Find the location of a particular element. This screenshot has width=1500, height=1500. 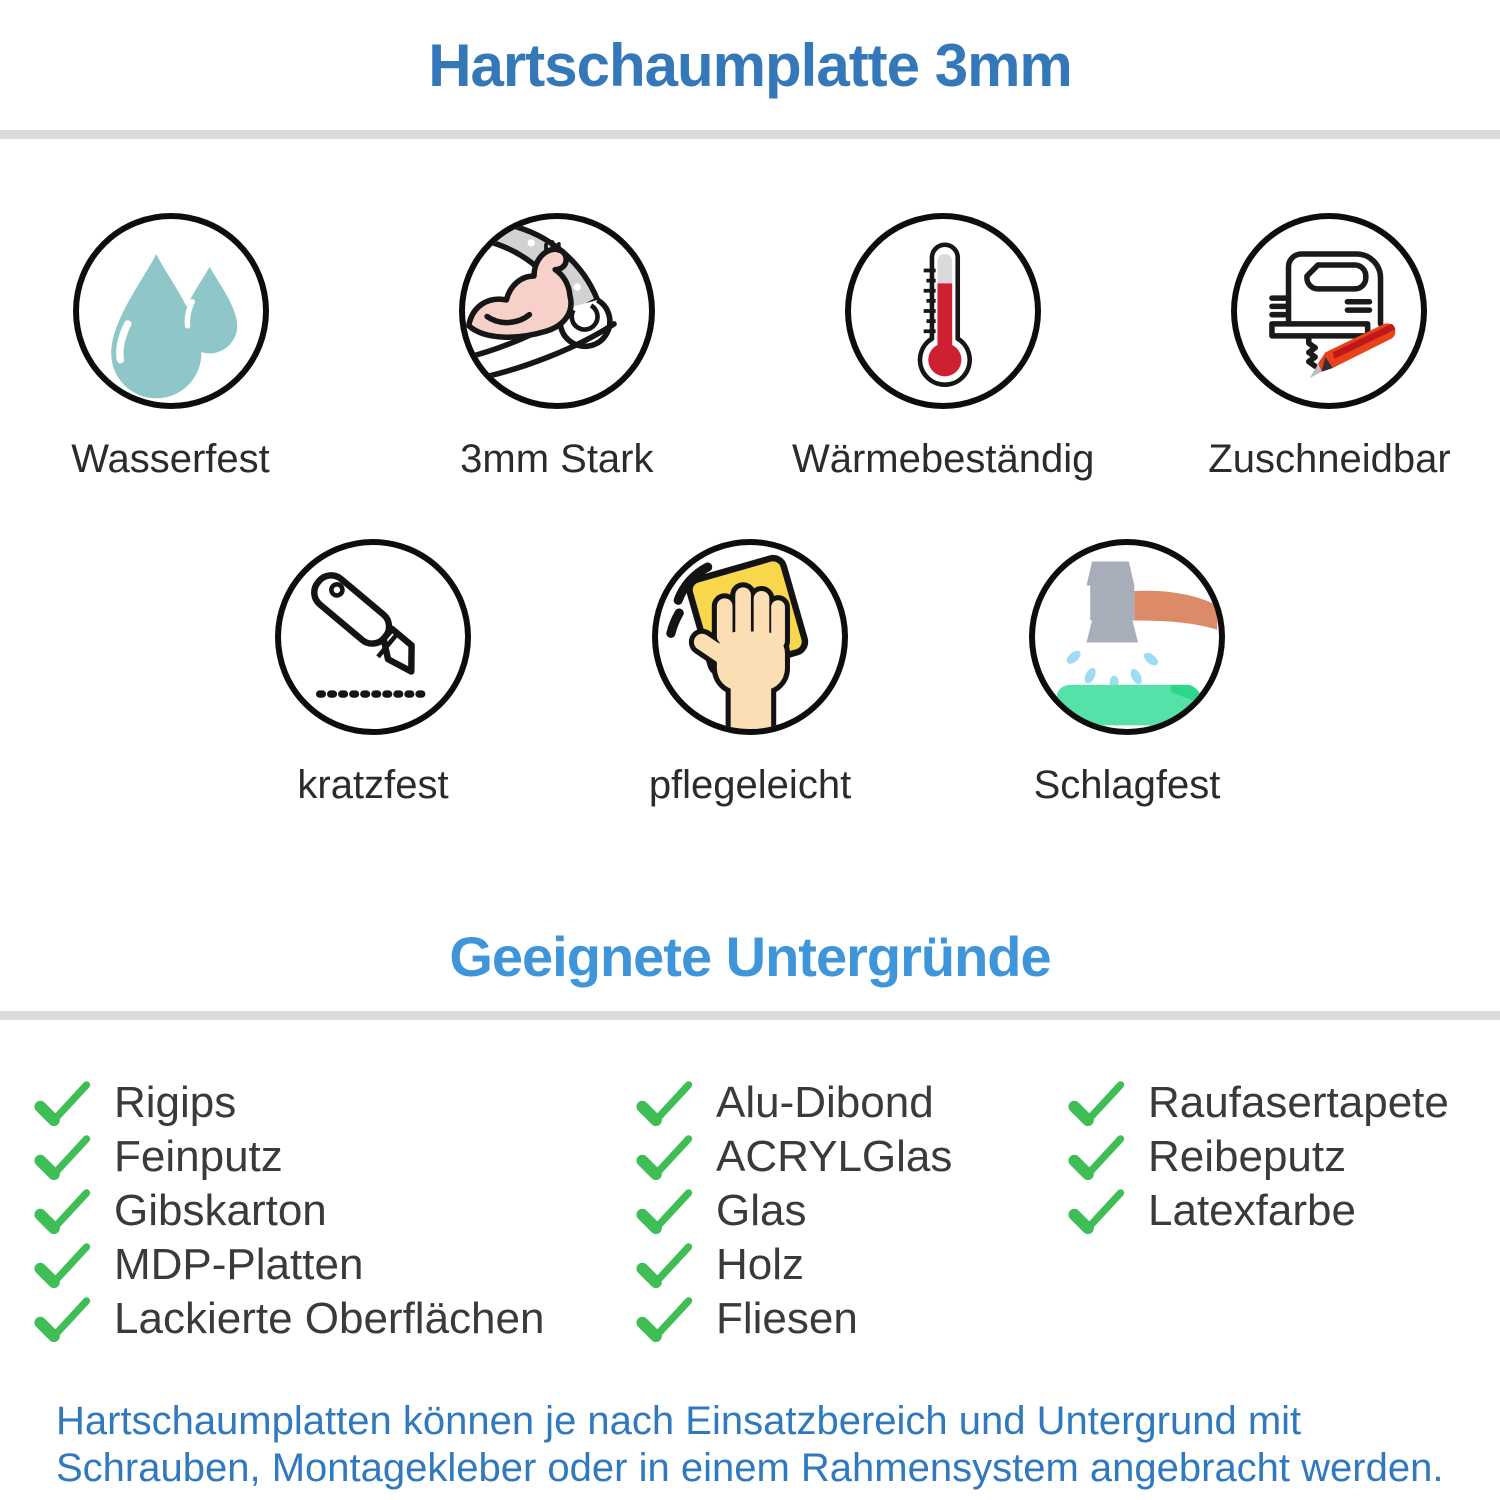

list-item: MDP-Platten is located at coordinates (335, 1265).